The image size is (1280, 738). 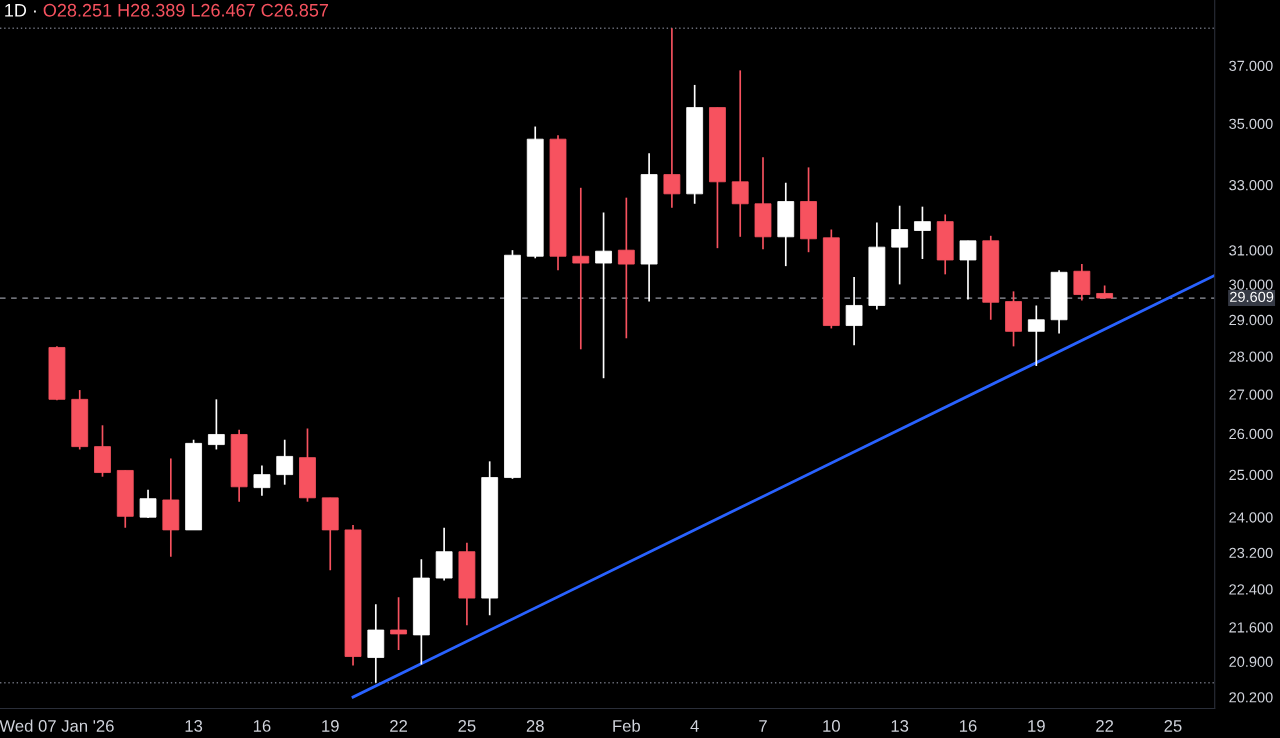 I want to click on x-tick-label: 10, so click(x=831, y=726).